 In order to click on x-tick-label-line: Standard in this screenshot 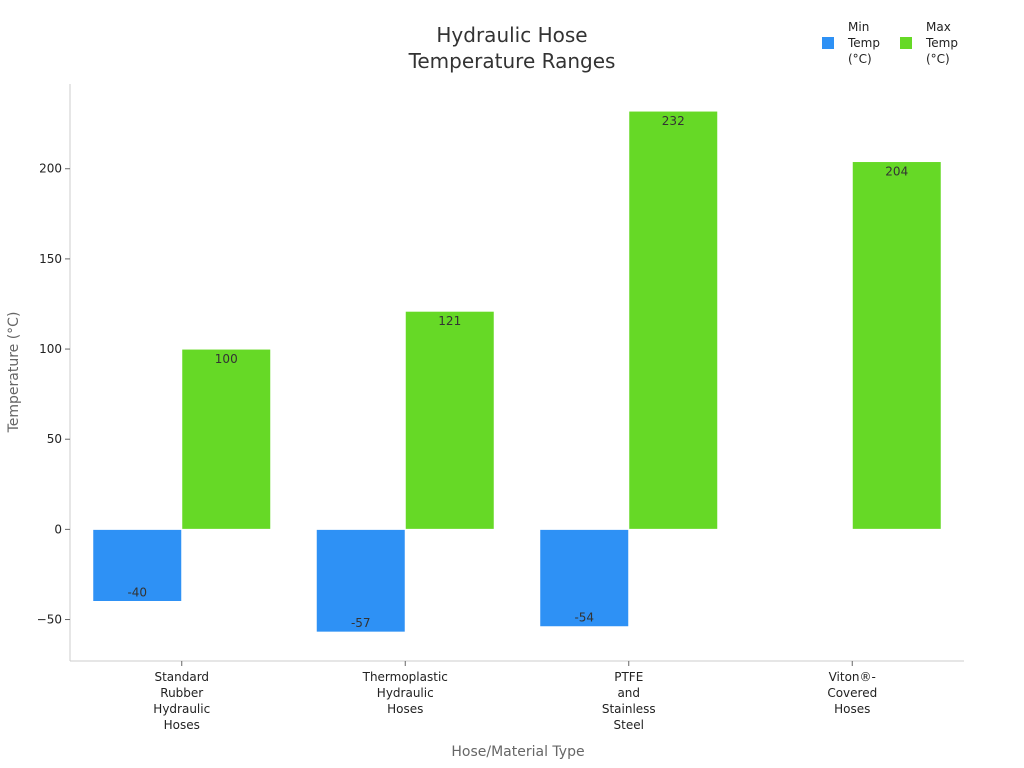, I will do `click(181, 677)`.